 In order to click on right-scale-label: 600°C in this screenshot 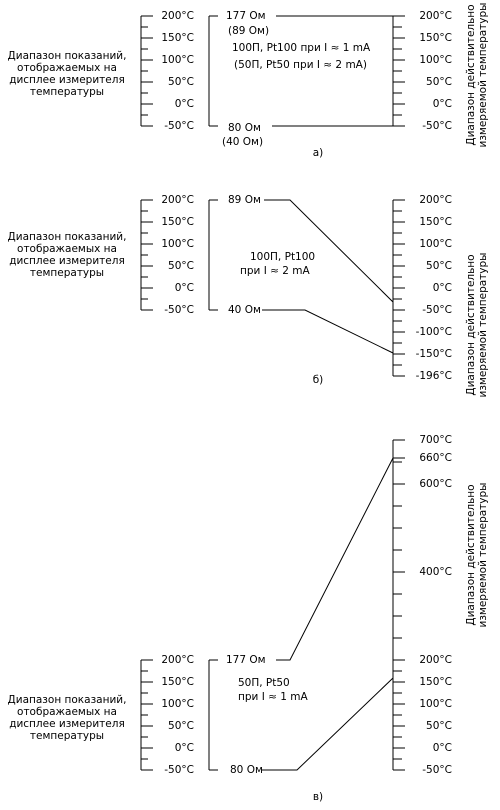, I will do `click(435, 484)`.